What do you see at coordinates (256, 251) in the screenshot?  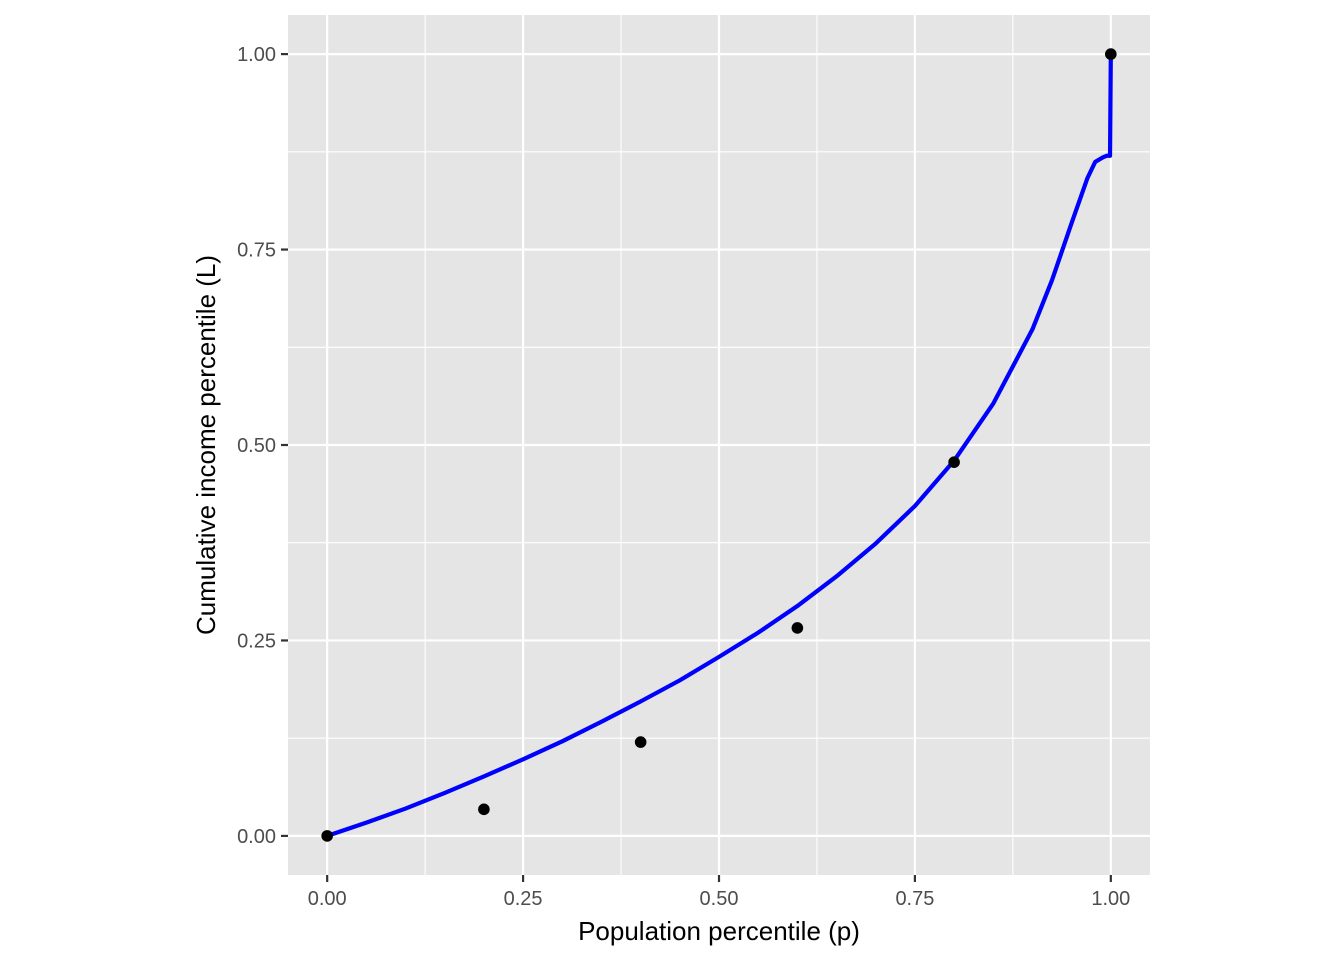 I see `y-tick-label: 0.75` at bounding box center [256, 251].